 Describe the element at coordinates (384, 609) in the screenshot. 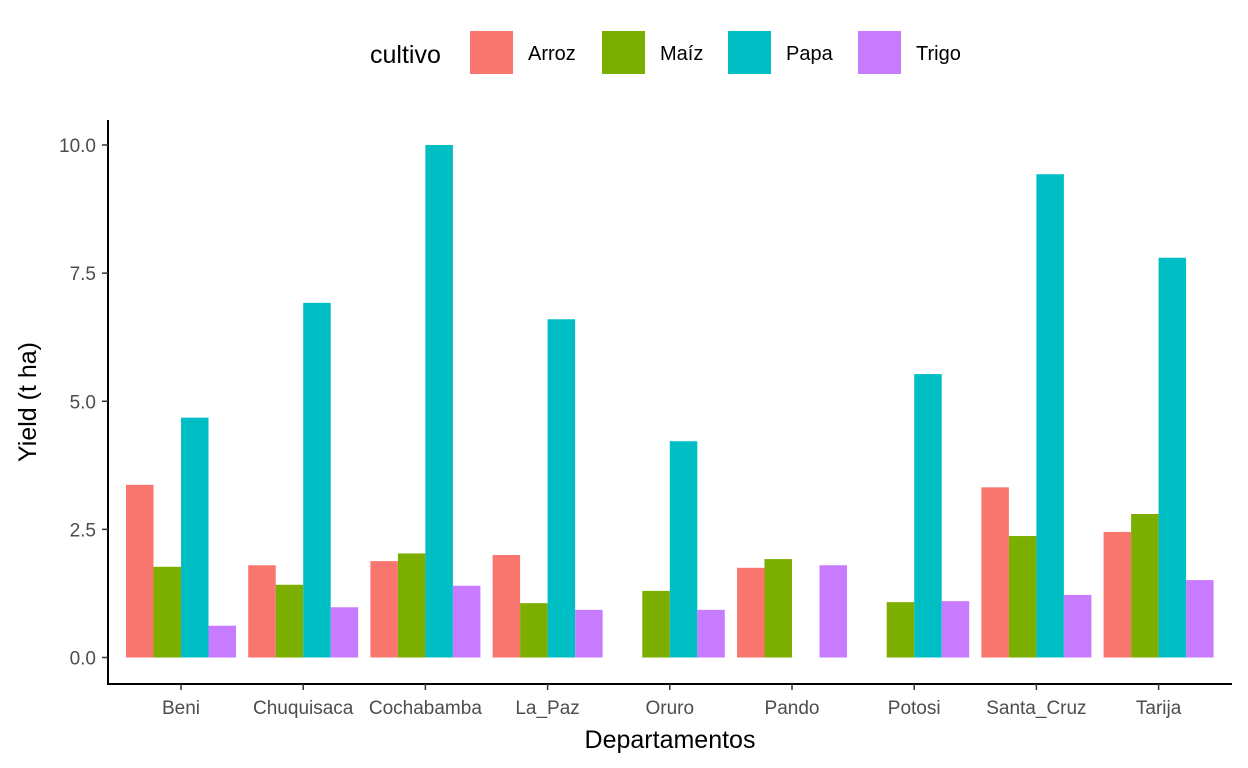

I see `bar-Cochabamba-Arroz` at that location.